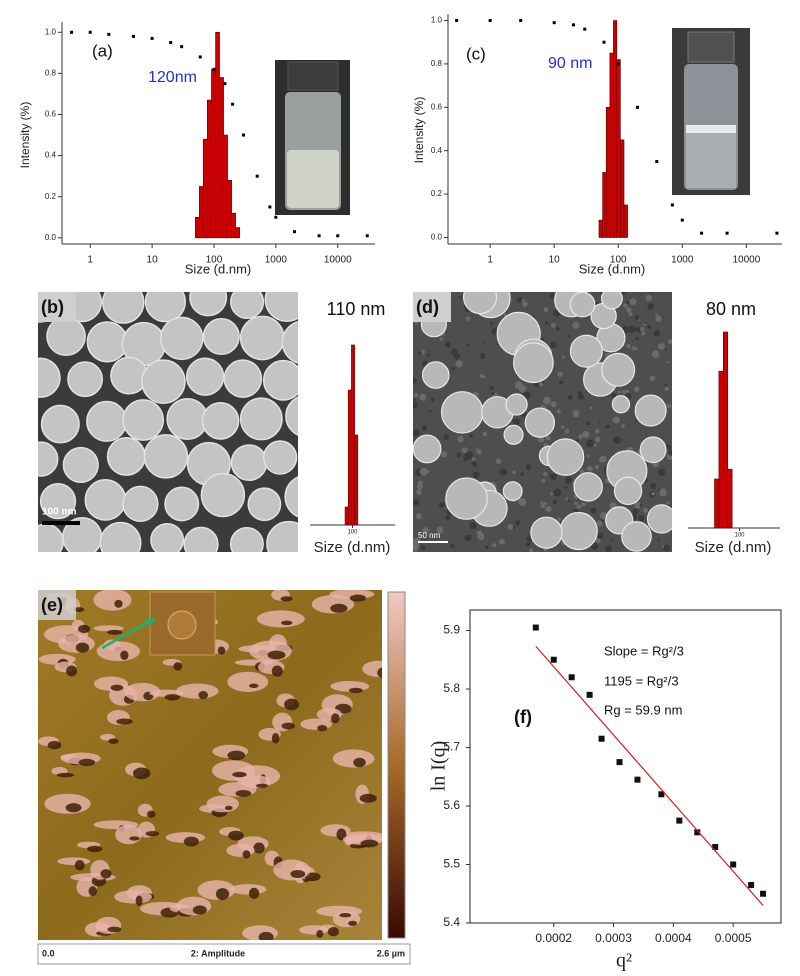  What do you see at coordinates (57, 307) in the screenshot?
I see `label-box` at bounding box center [57, 307].